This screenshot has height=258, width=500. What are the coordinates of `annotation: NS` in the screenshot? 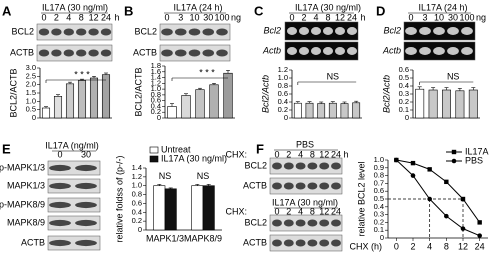 It's located at (203, 176).